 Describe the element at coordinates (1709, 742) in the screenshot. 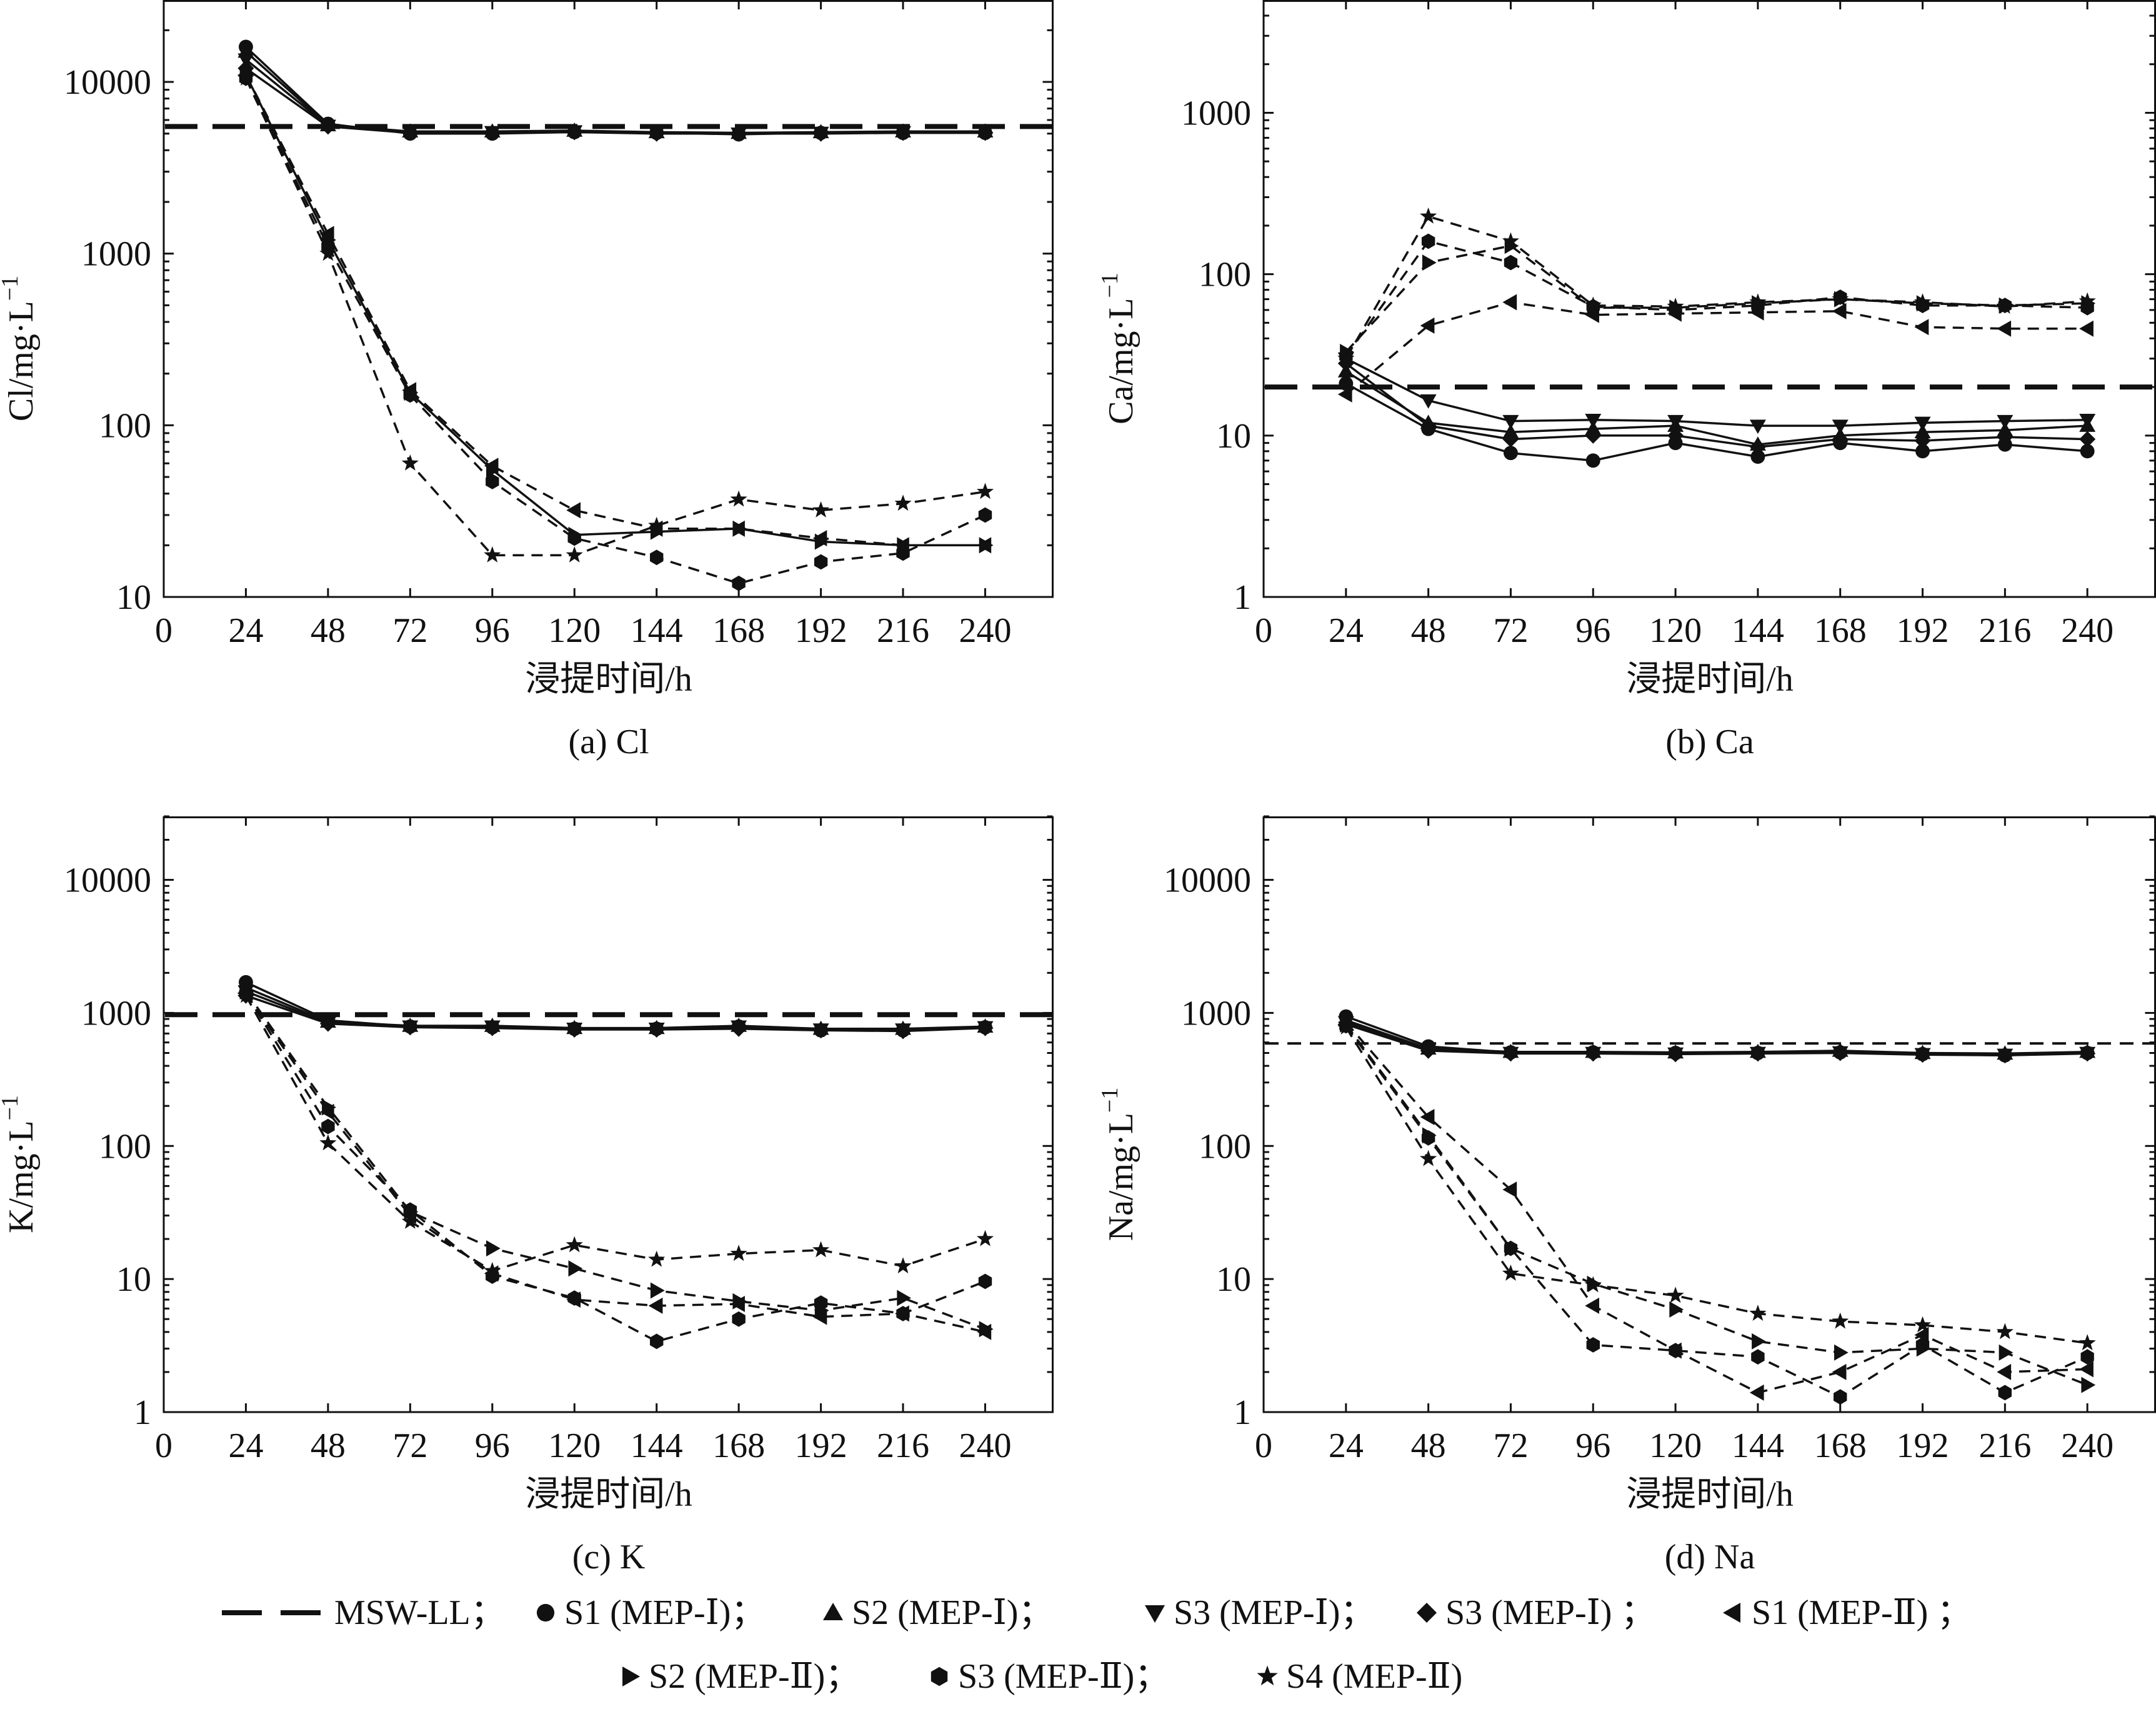

I see `panel-caption: (b) Ca` at that location.